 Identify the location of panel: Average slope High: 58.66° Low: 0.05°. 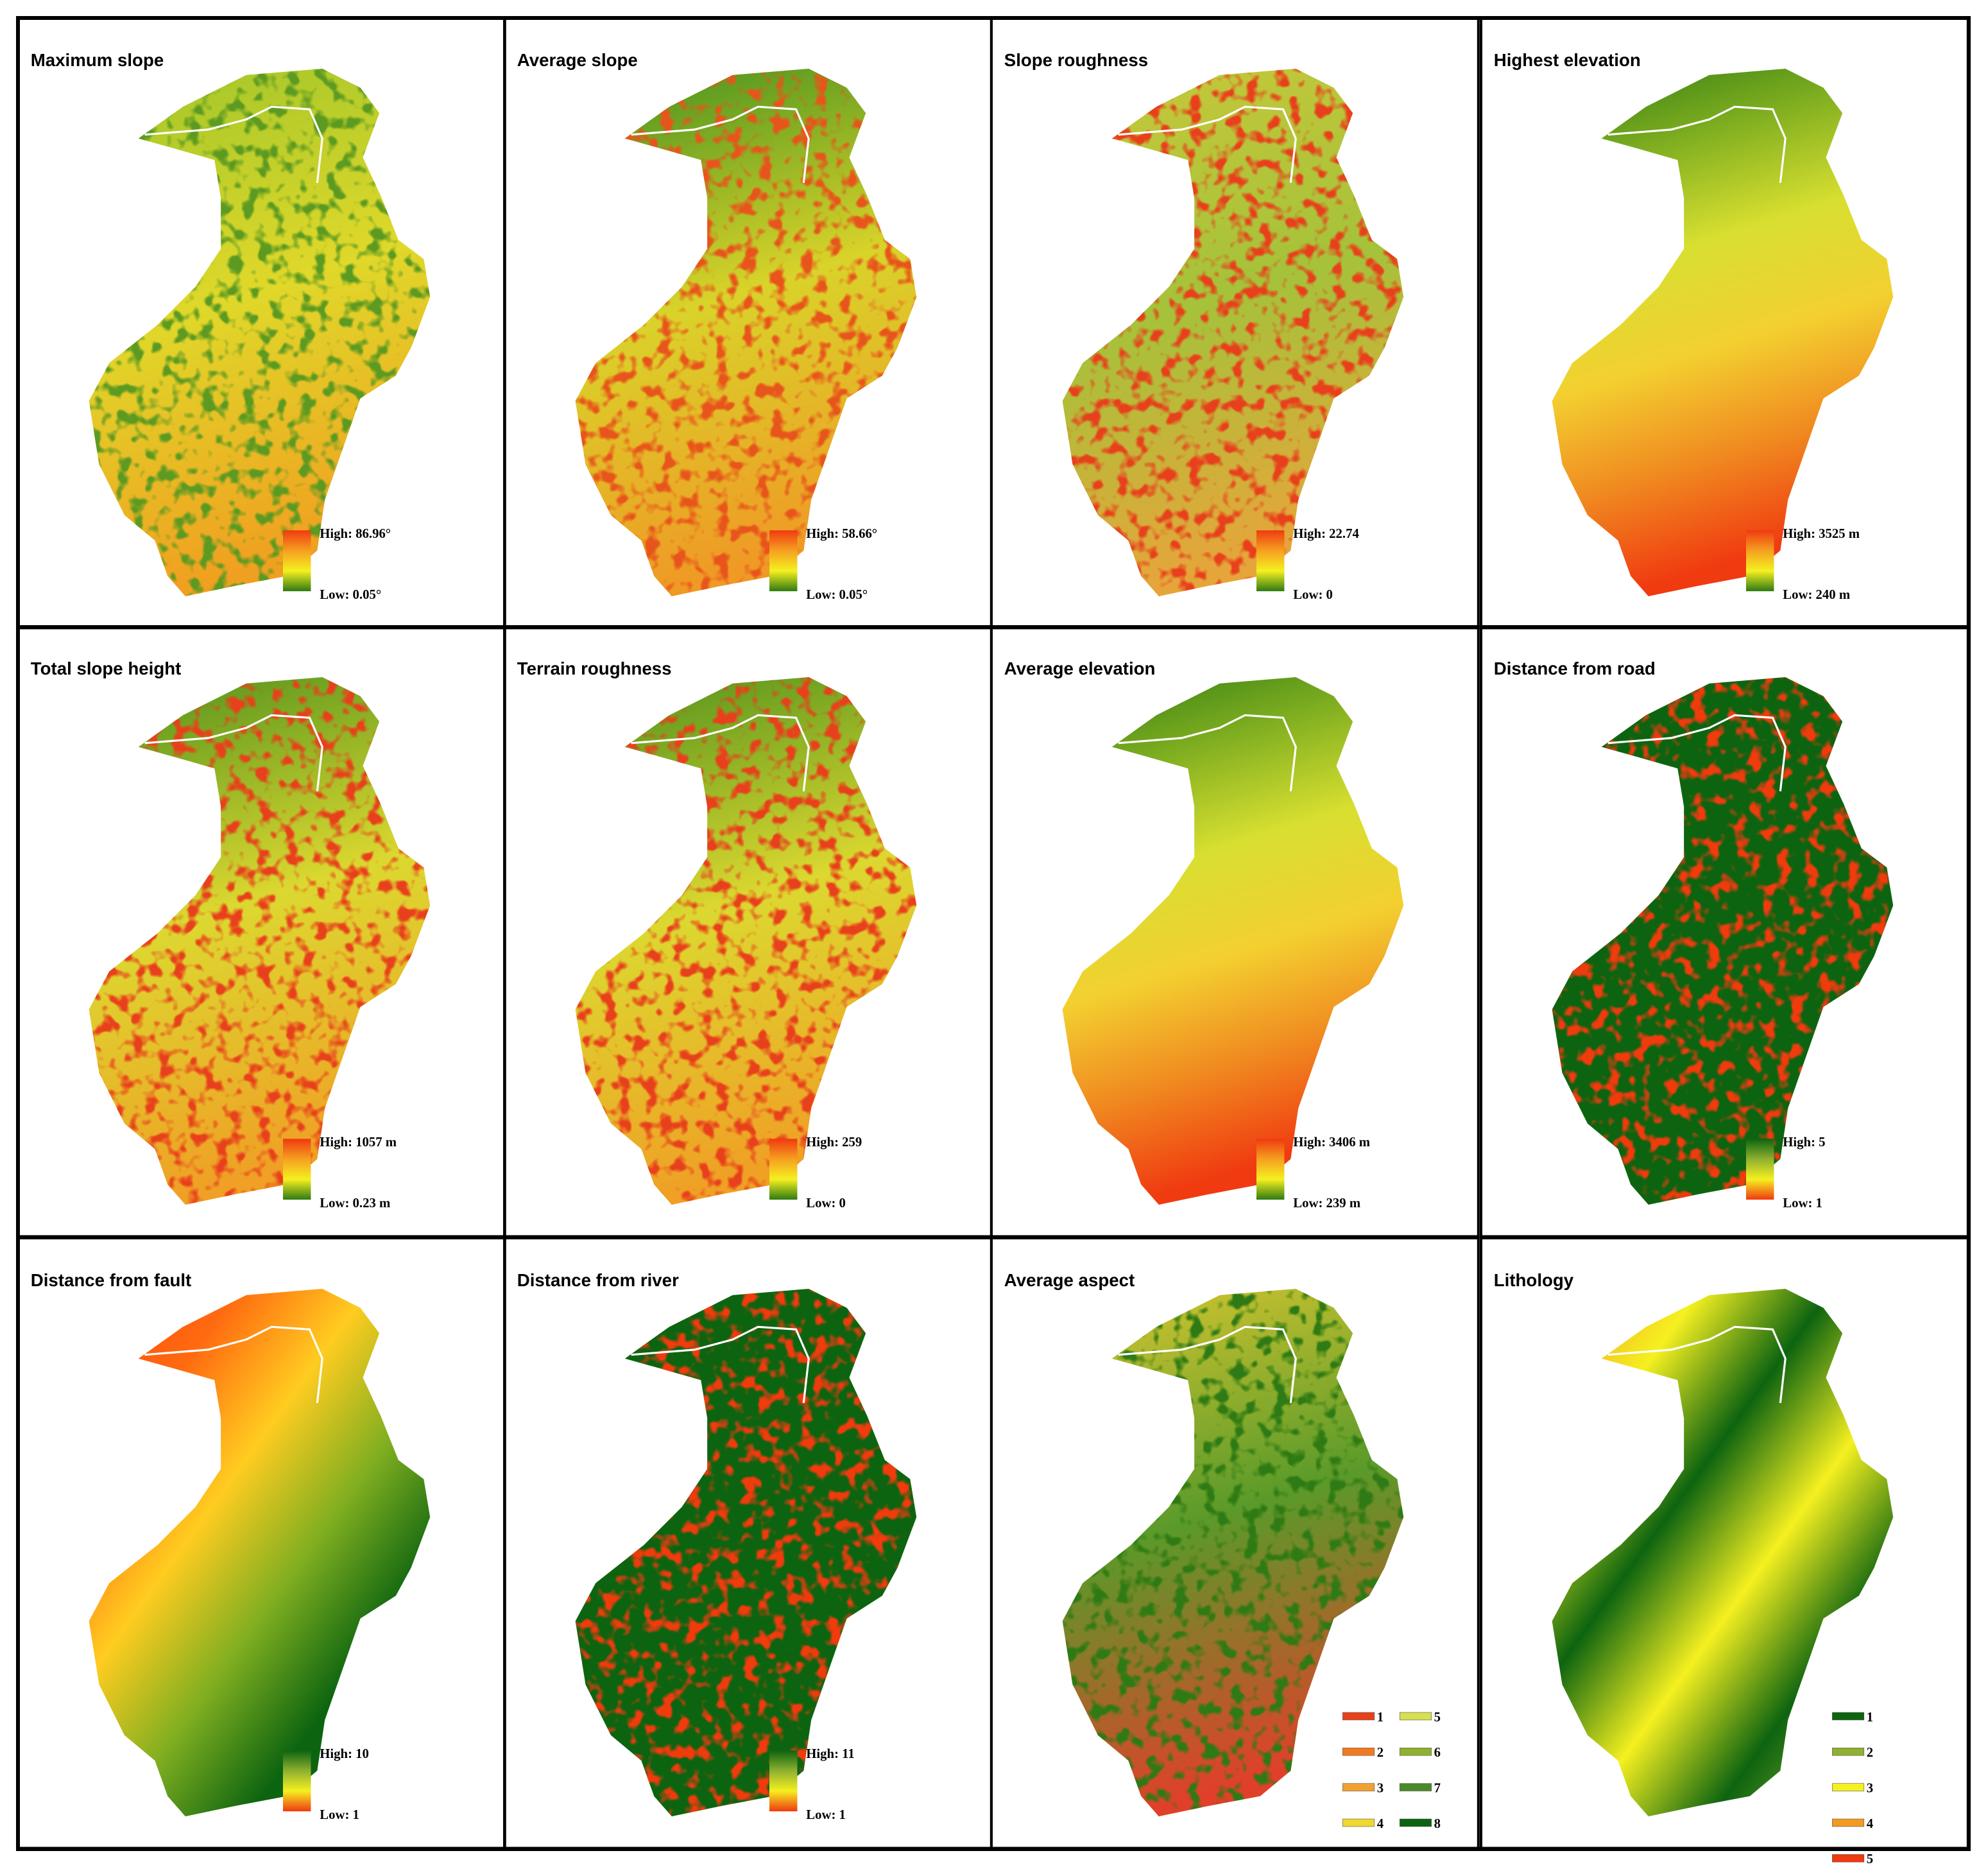
(748, 323).